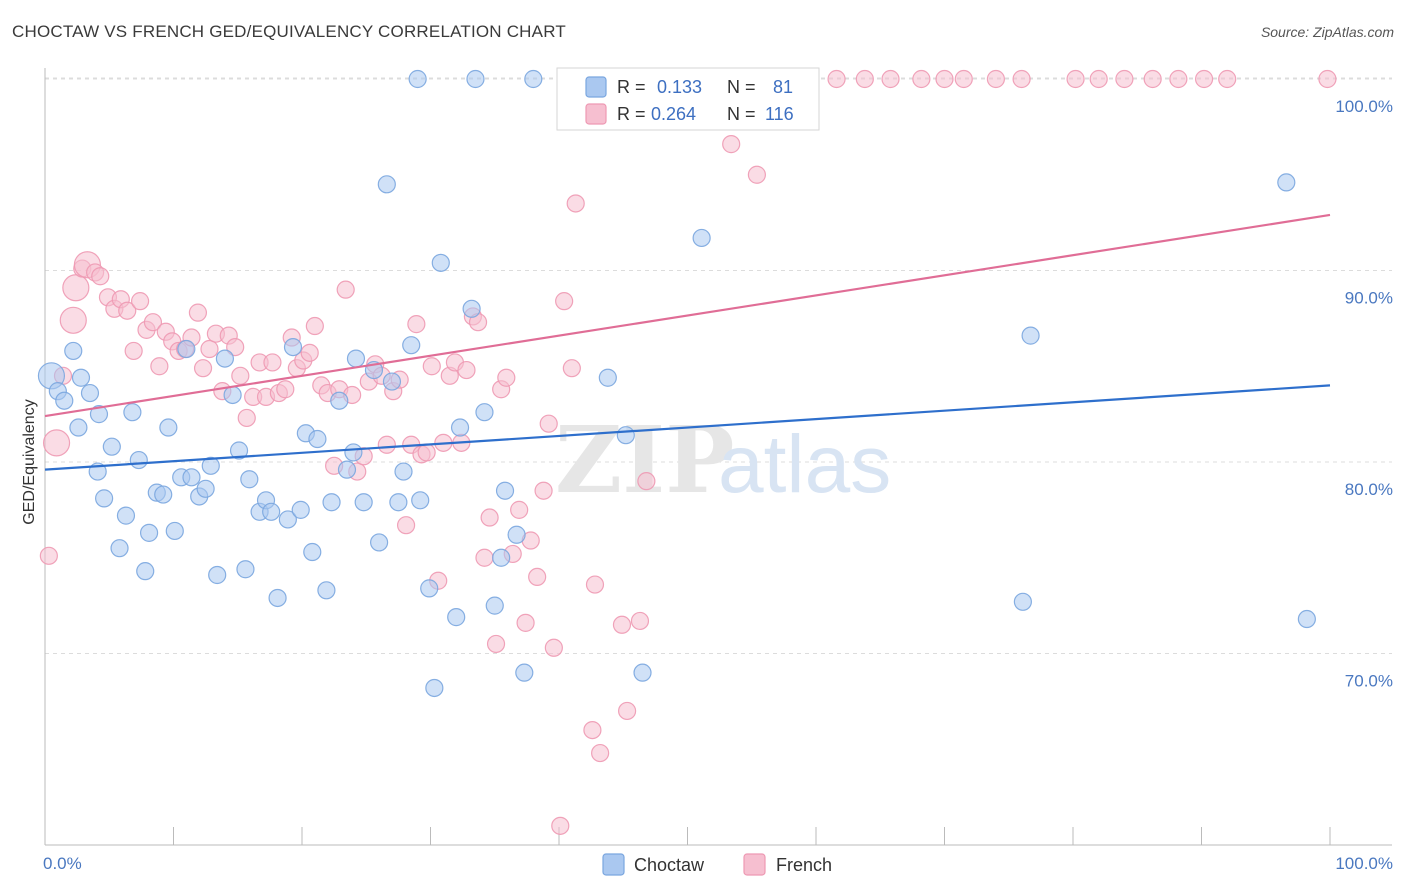  Describe the element at coordinates (1369, 298) in the screenshot. I see `y-tick-label: 90.0%` at that location.